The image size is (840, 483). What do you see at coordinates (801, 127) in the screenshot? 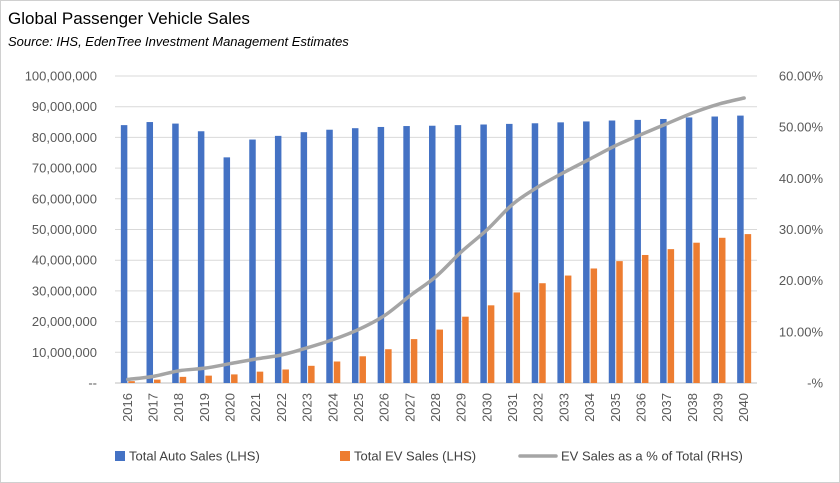
I see `y-right-tick-label: 50.00%` at bounding box center [801, 127].